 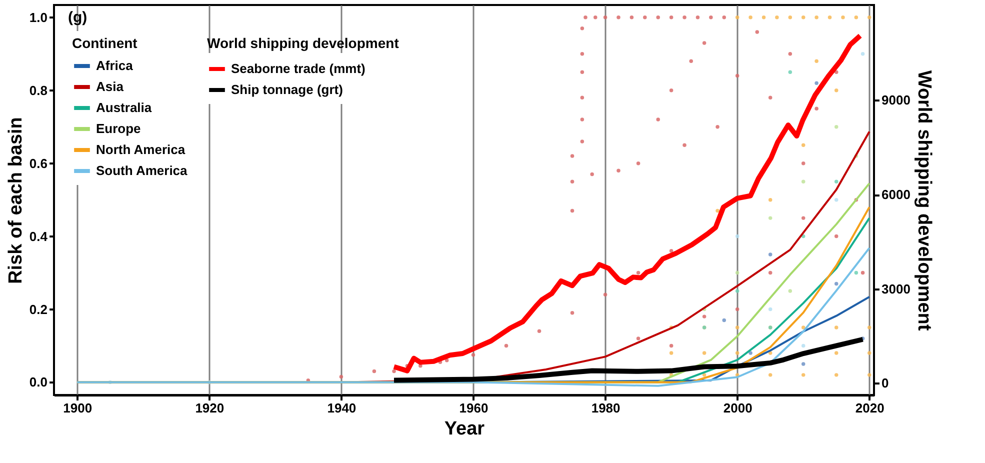 What do you see at coordinates (15, 200) in the screenshot?
I see `y-axis-title: Risk of each basin` at bounding box center [15, 200].